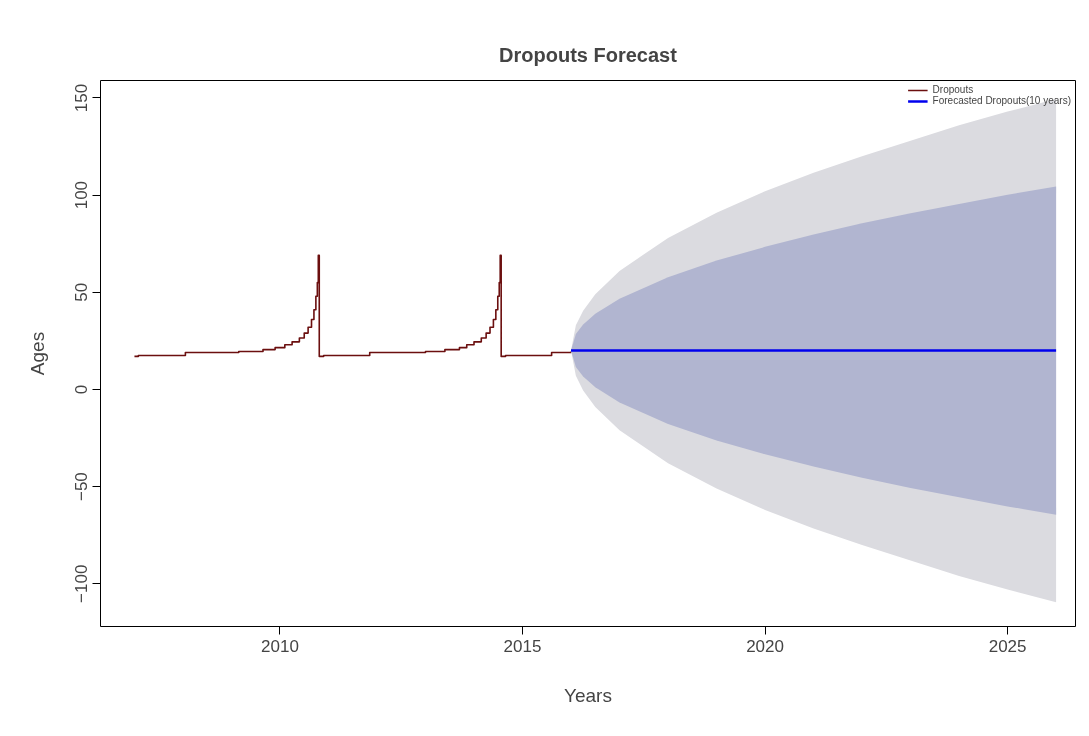 This screenshot has width=1089, height=736. What do you see at coordinates (1001, 100) in the screenshot?
I see `legend-label: Forecasted Dropouts(10 years)` at bounding box center [1001, 100].